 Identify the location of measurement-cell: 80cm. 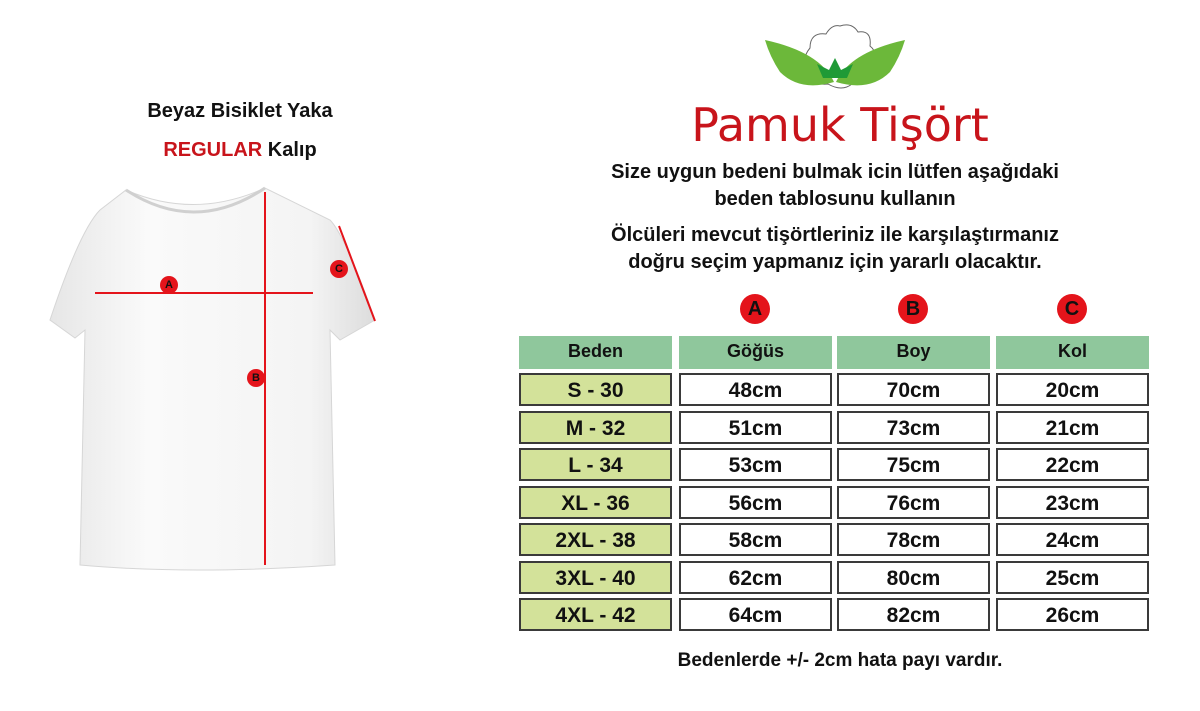
(913, 577).